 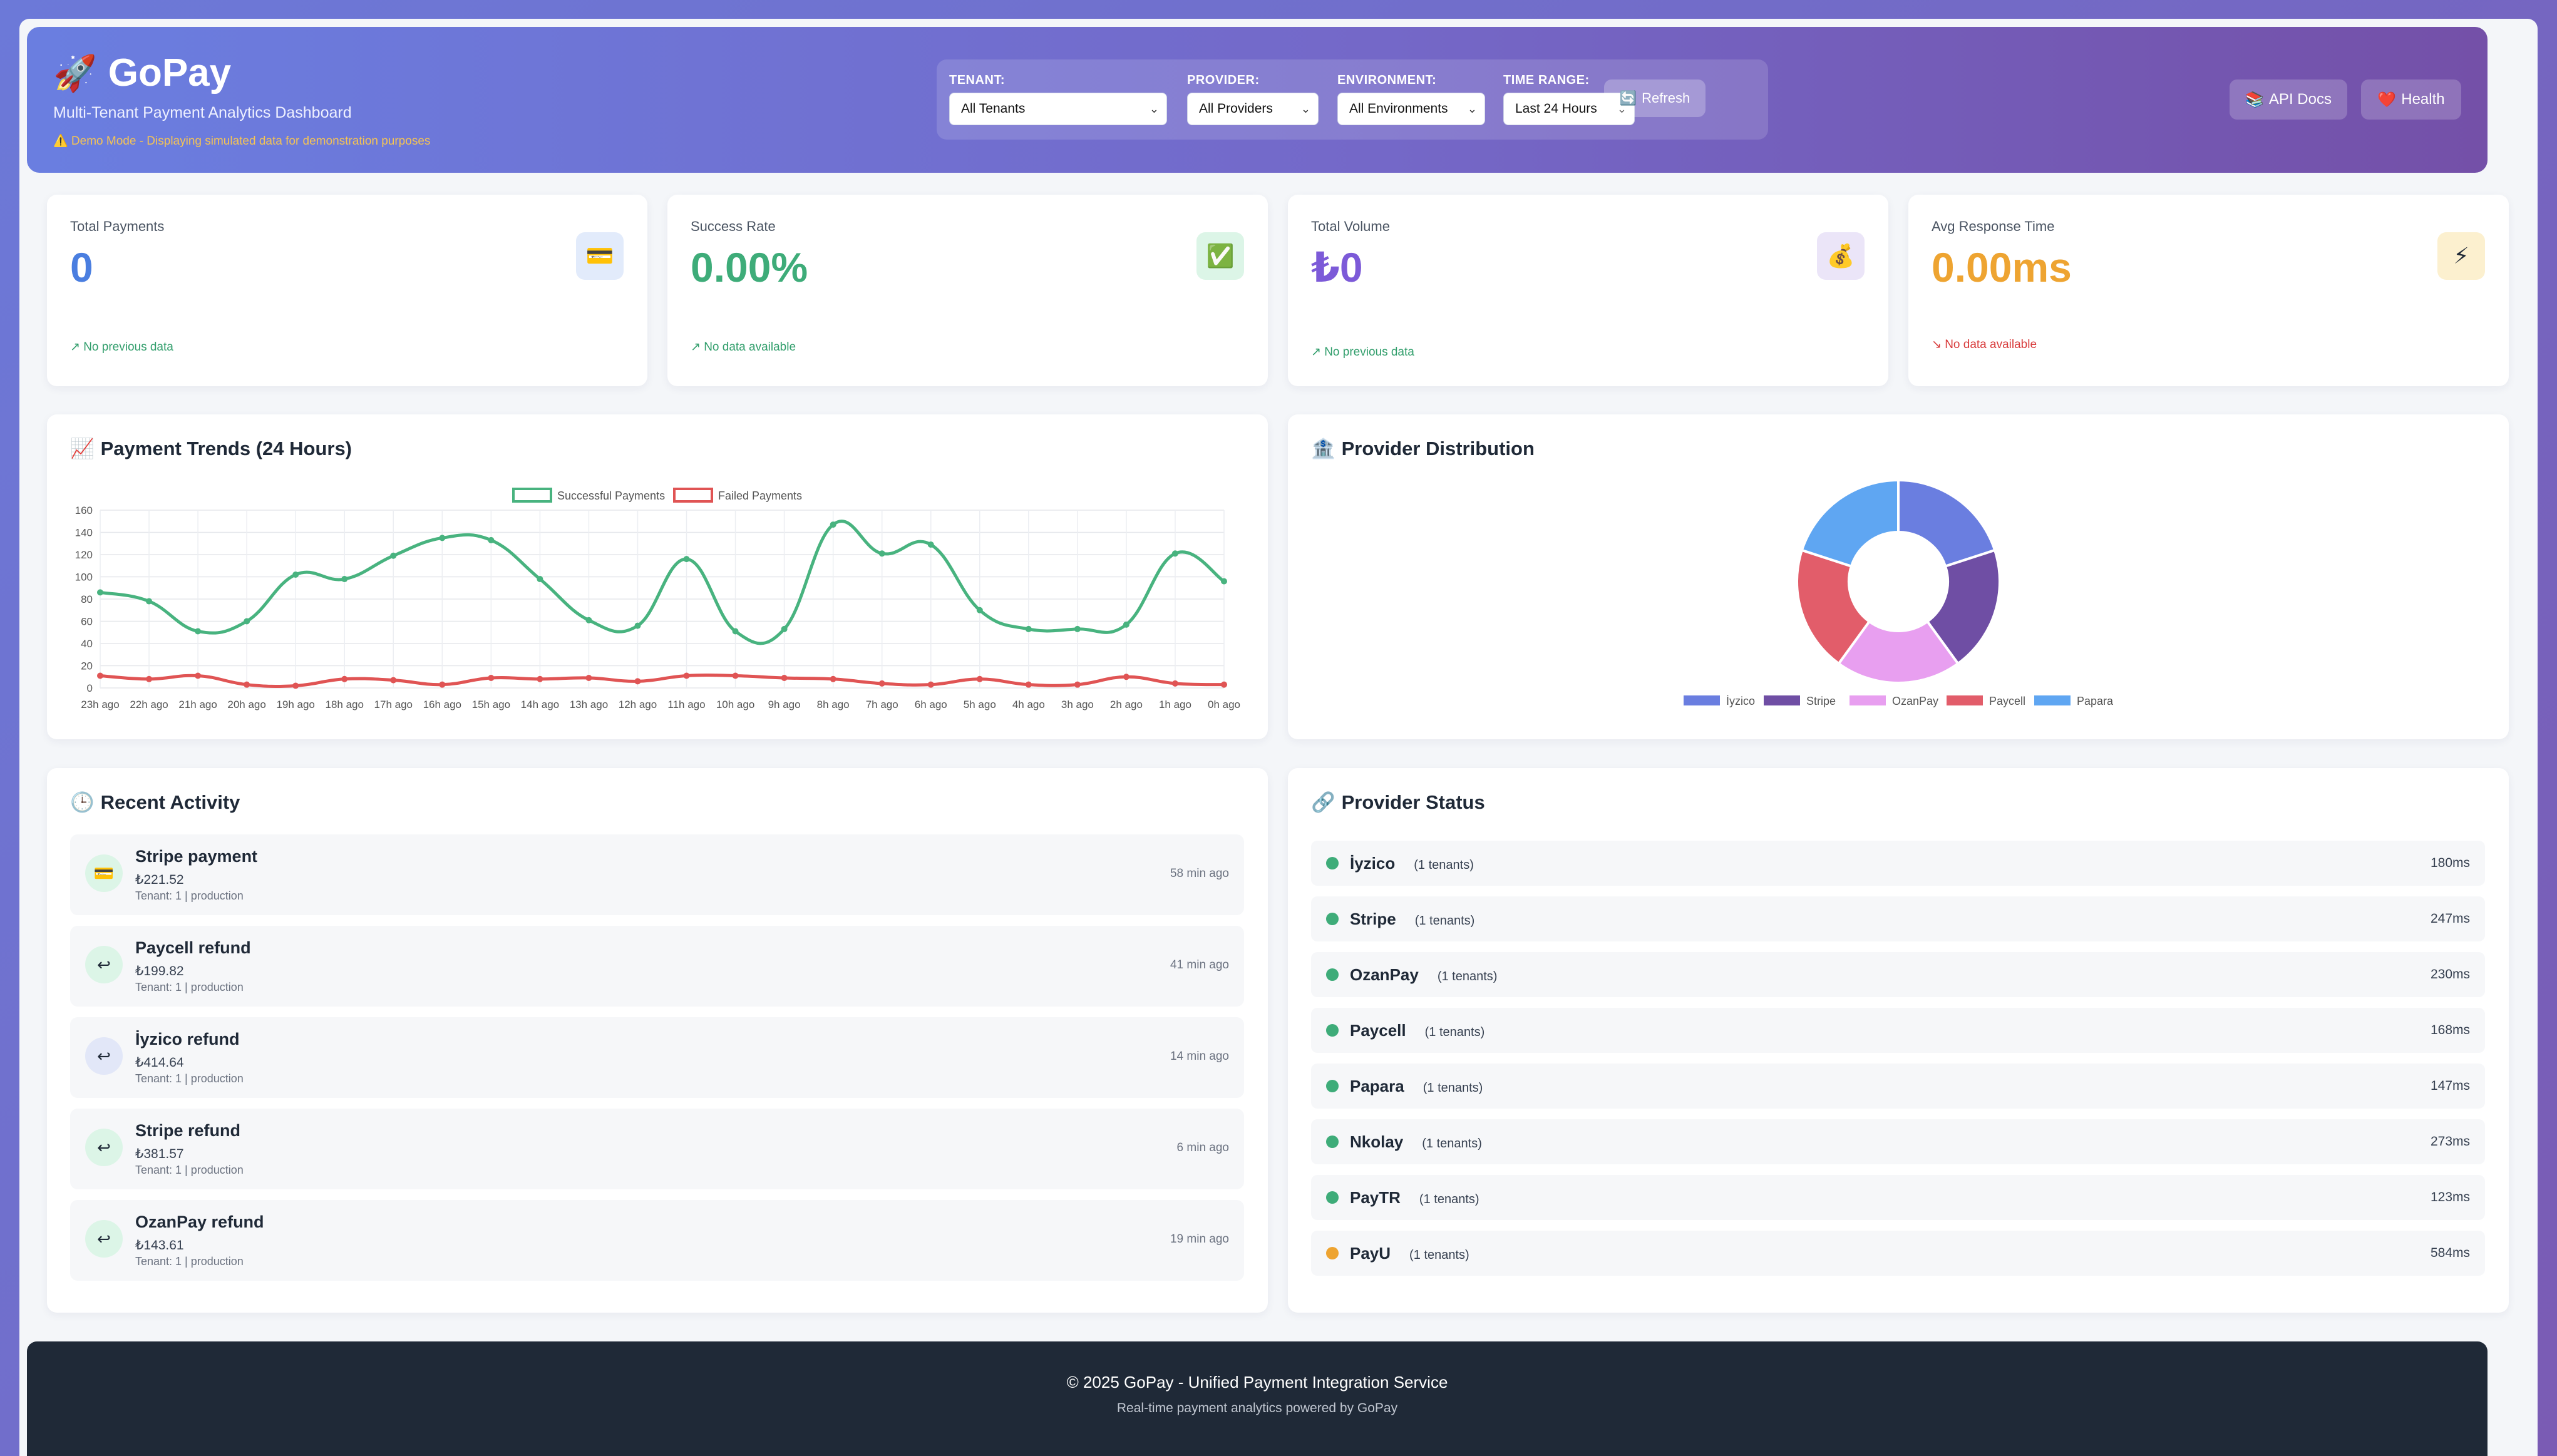 I want to click on provider-status-item: OzanPay (1 tenants) 230ms, so click(x=1898, y=975).